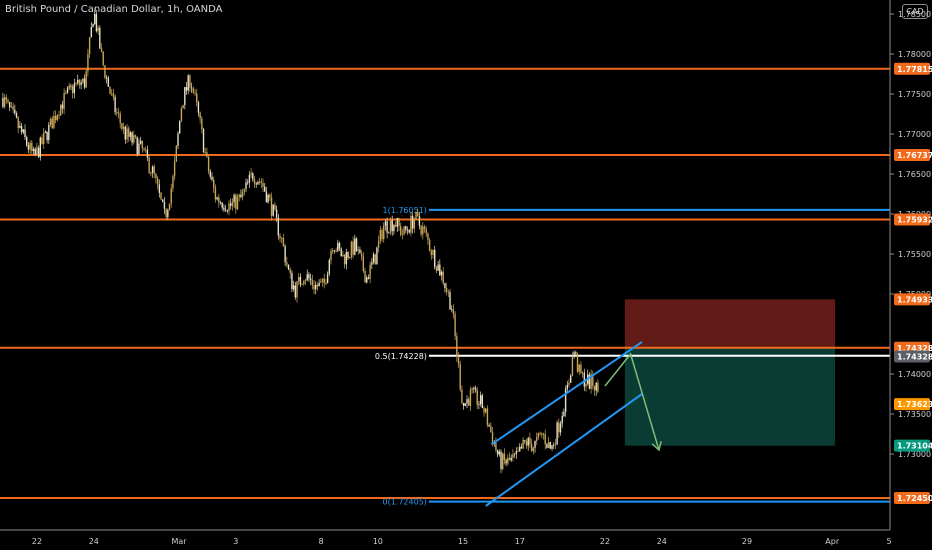 The width and height of the screenshot is (932, 550). Describe the element at coordinates (564, 450) in the screenshot. I see `channel-lower-line` at that location.